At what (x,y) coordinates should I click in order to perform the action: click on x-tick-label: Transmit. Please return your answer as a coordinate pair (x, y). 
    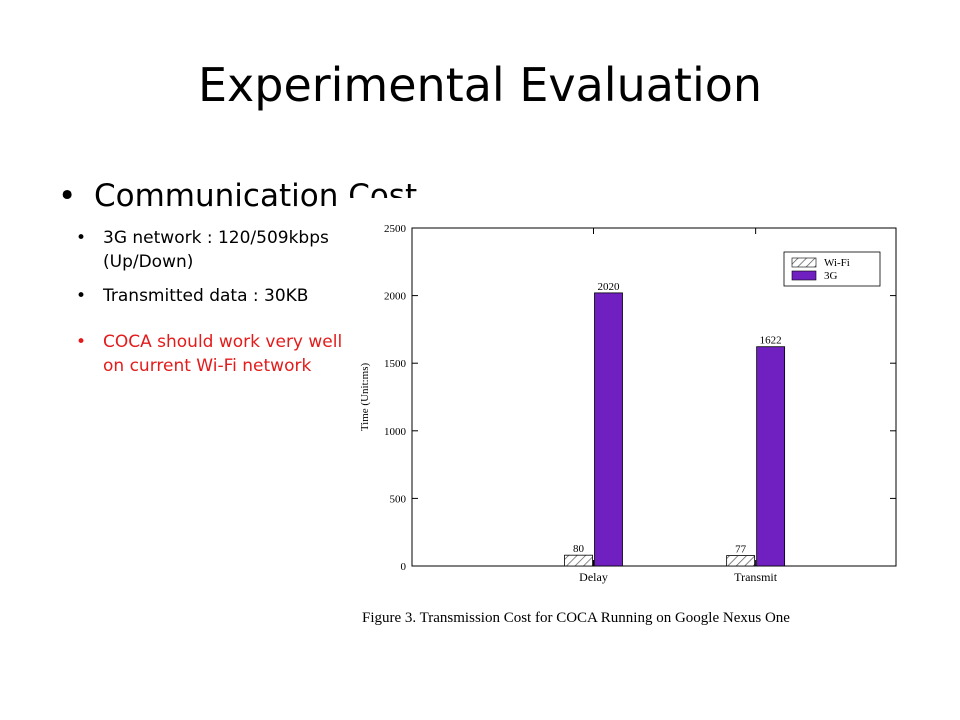
    Looking at the image, I should click on (756, 577).